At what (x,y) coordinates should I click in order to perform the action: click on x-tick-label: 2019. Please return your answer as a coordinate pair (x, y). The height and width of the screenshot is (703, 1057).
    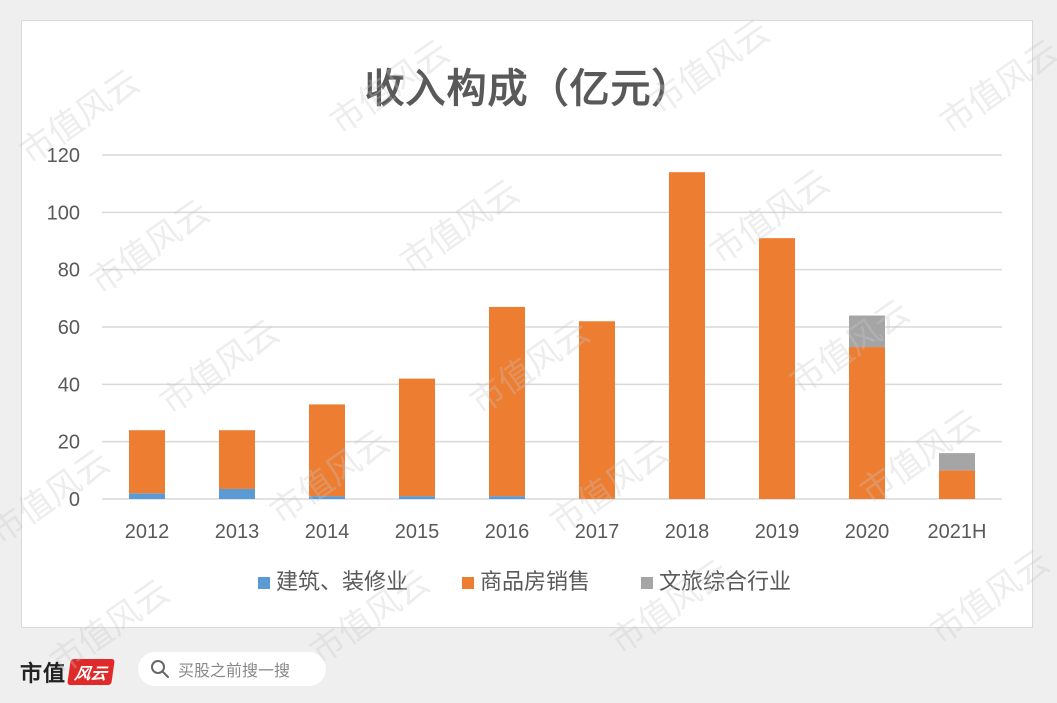
    Looking at the image, I should click on (777, 532).